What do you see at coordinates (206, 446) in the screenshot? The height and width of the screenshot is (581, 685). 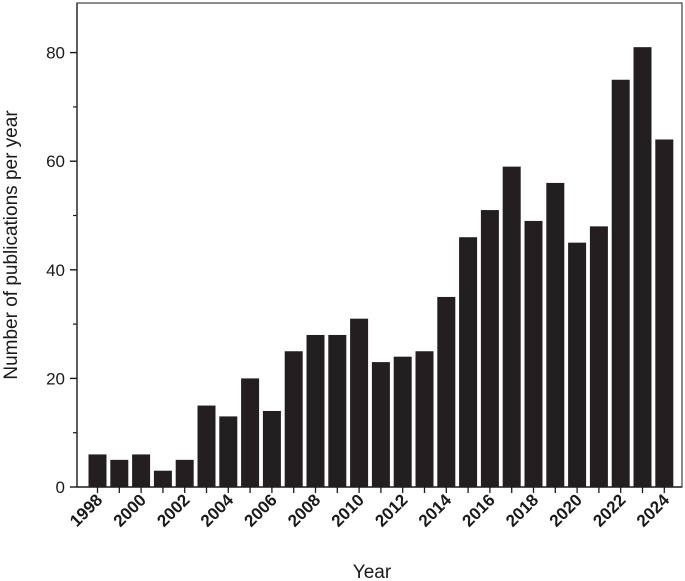 I see `bar-2003` at bounding box center [206, 446].